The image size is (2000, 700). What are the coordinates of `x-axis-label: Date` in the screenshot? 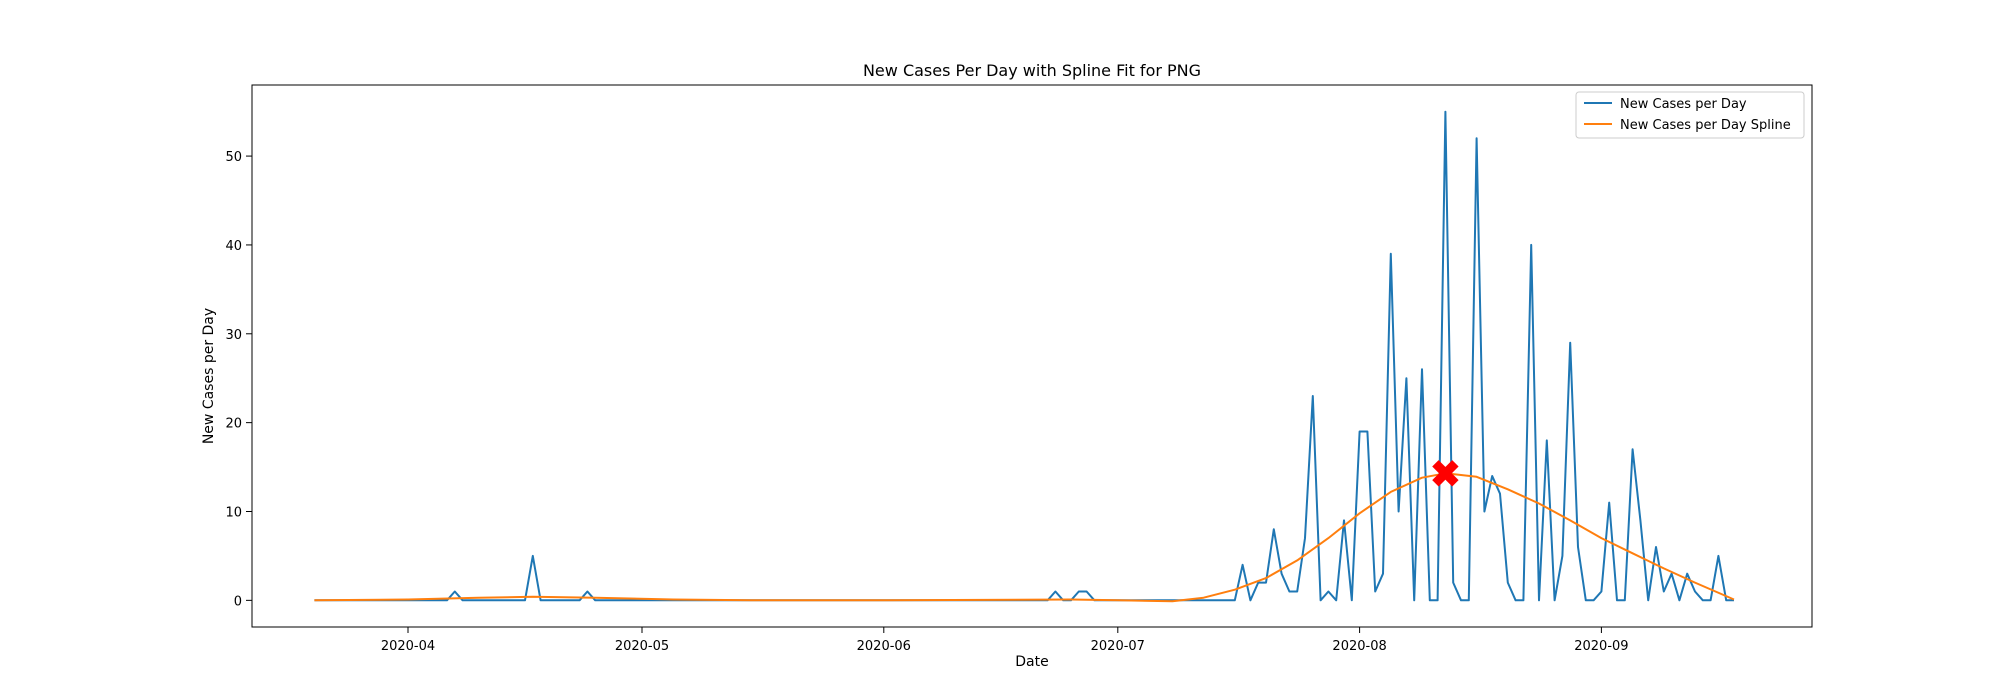 It's located at (1031, 662).